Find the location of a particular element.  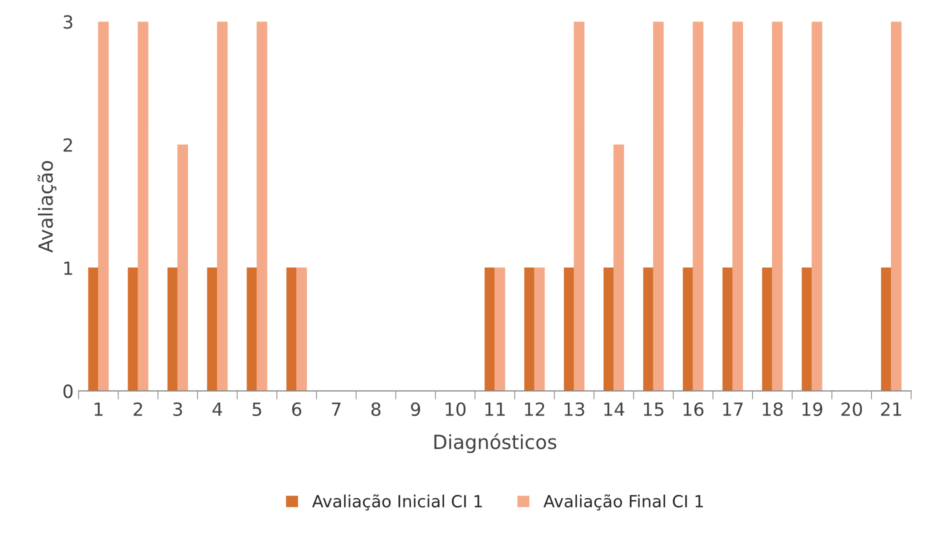

x-tick-label: 2 is located at coordinates (138, 409).